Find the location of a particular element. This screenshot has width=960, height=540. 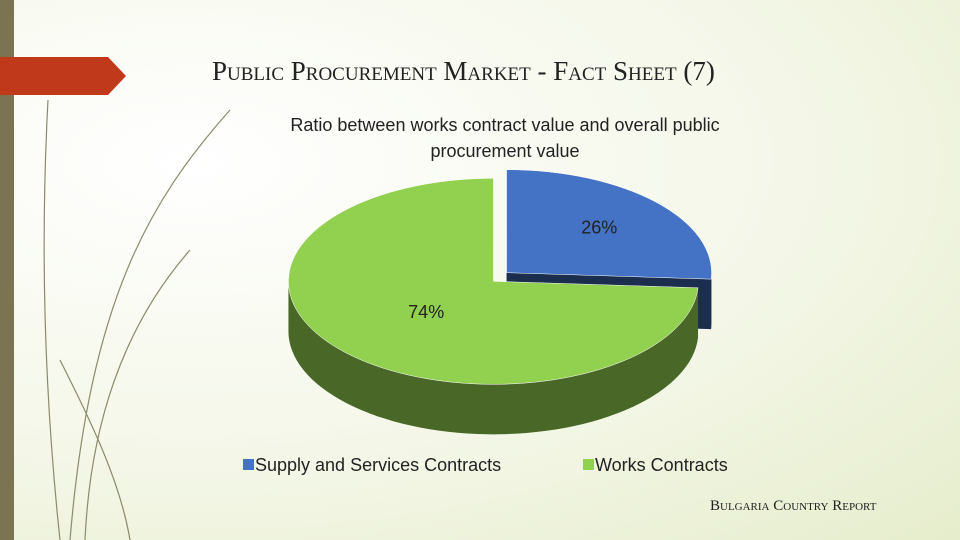

legend-label: Works Contracts is located at coordinates (661, 465).